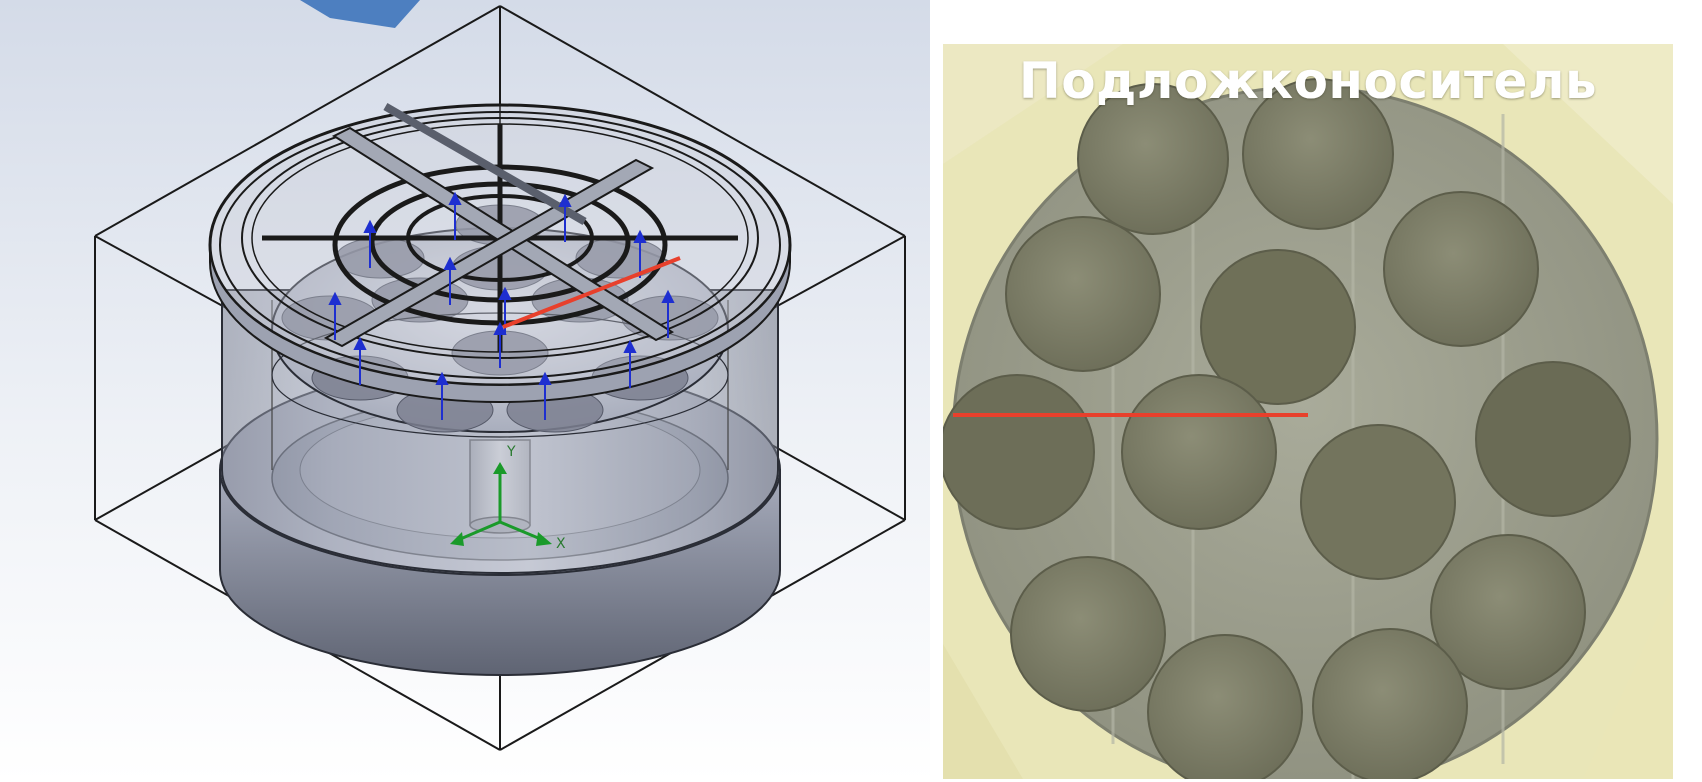 The image size is (1702, 782). Describe the element at coordinates (591, 292) in the screenshot. I see `radius-marker-line-cad` at that location.